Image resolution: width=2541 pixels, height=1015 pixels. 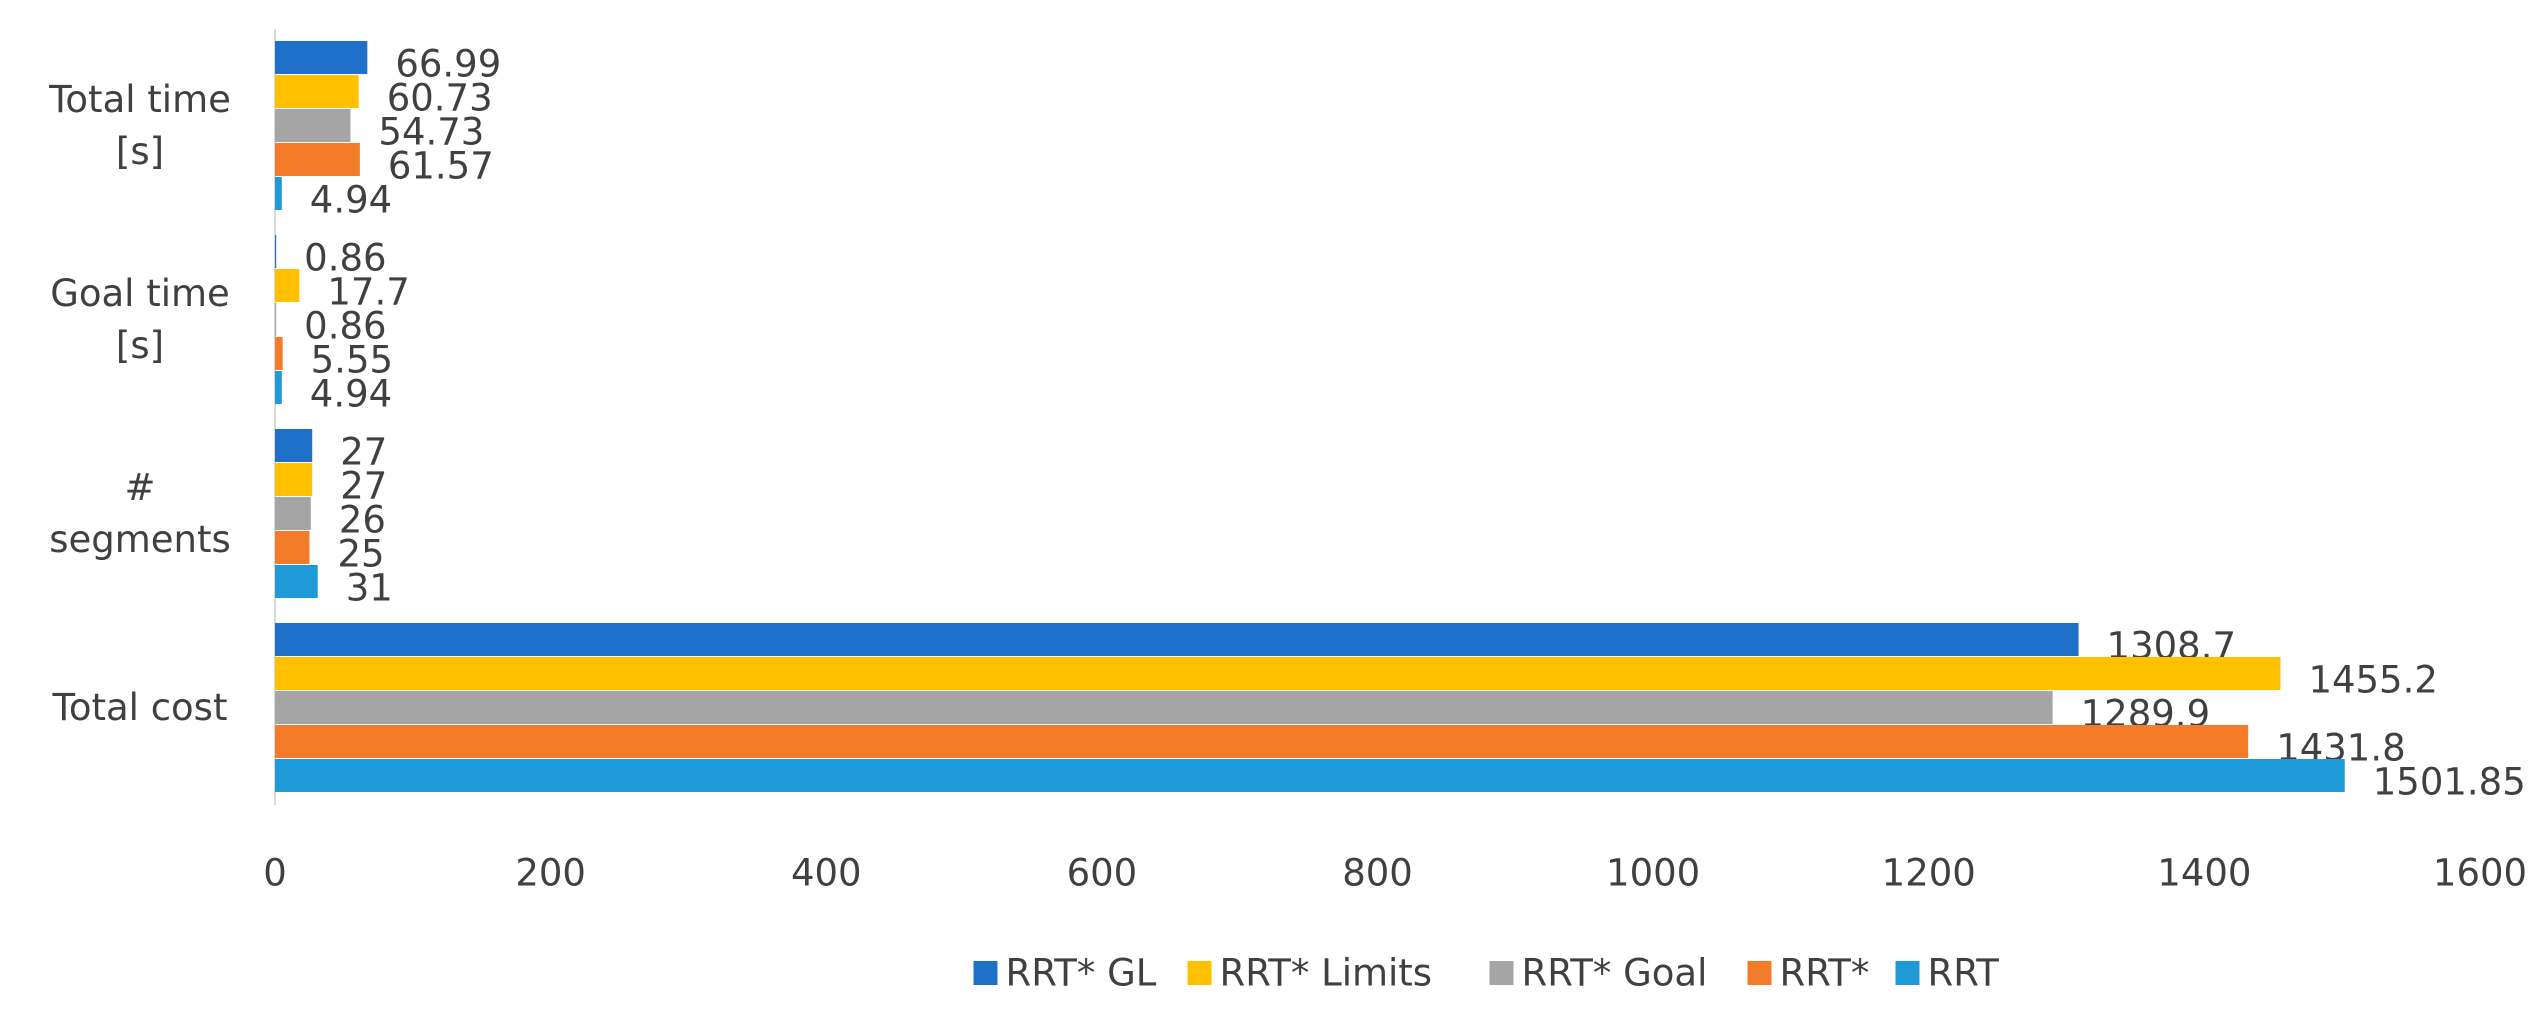 What do you see at coordinates (440, 98) in the screenshot?
I see `value-label: 60.73` at bounding box center [440, 98].